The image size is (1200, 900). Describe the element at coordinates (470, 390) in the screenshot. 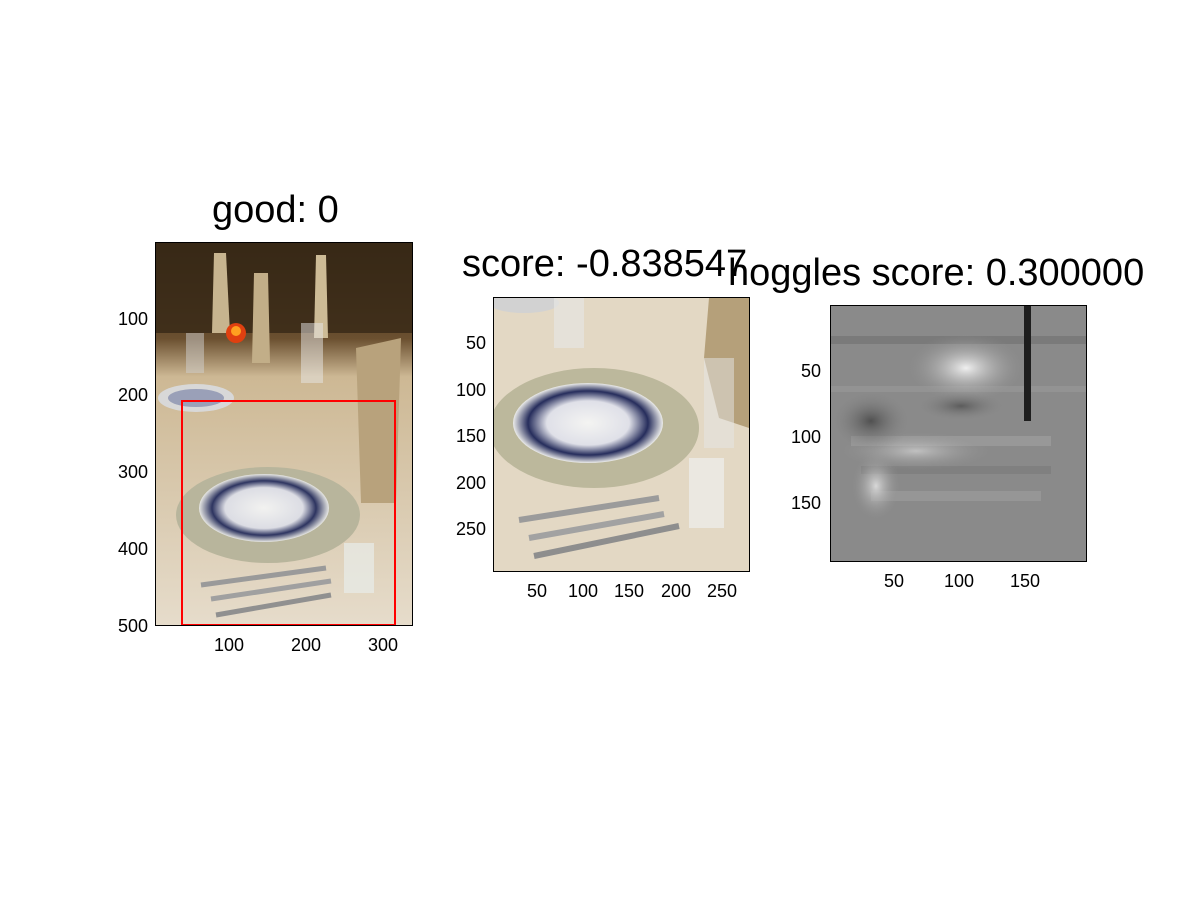

I see `panel2-ytick: 100` at that location.